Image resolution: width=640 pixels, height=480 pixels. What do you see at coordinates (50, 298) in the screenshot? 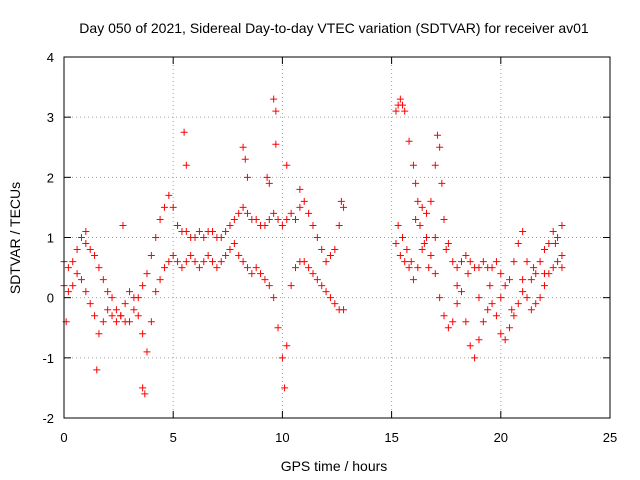
I see `y-tick-label: 0` at bounding box center [50, 298].